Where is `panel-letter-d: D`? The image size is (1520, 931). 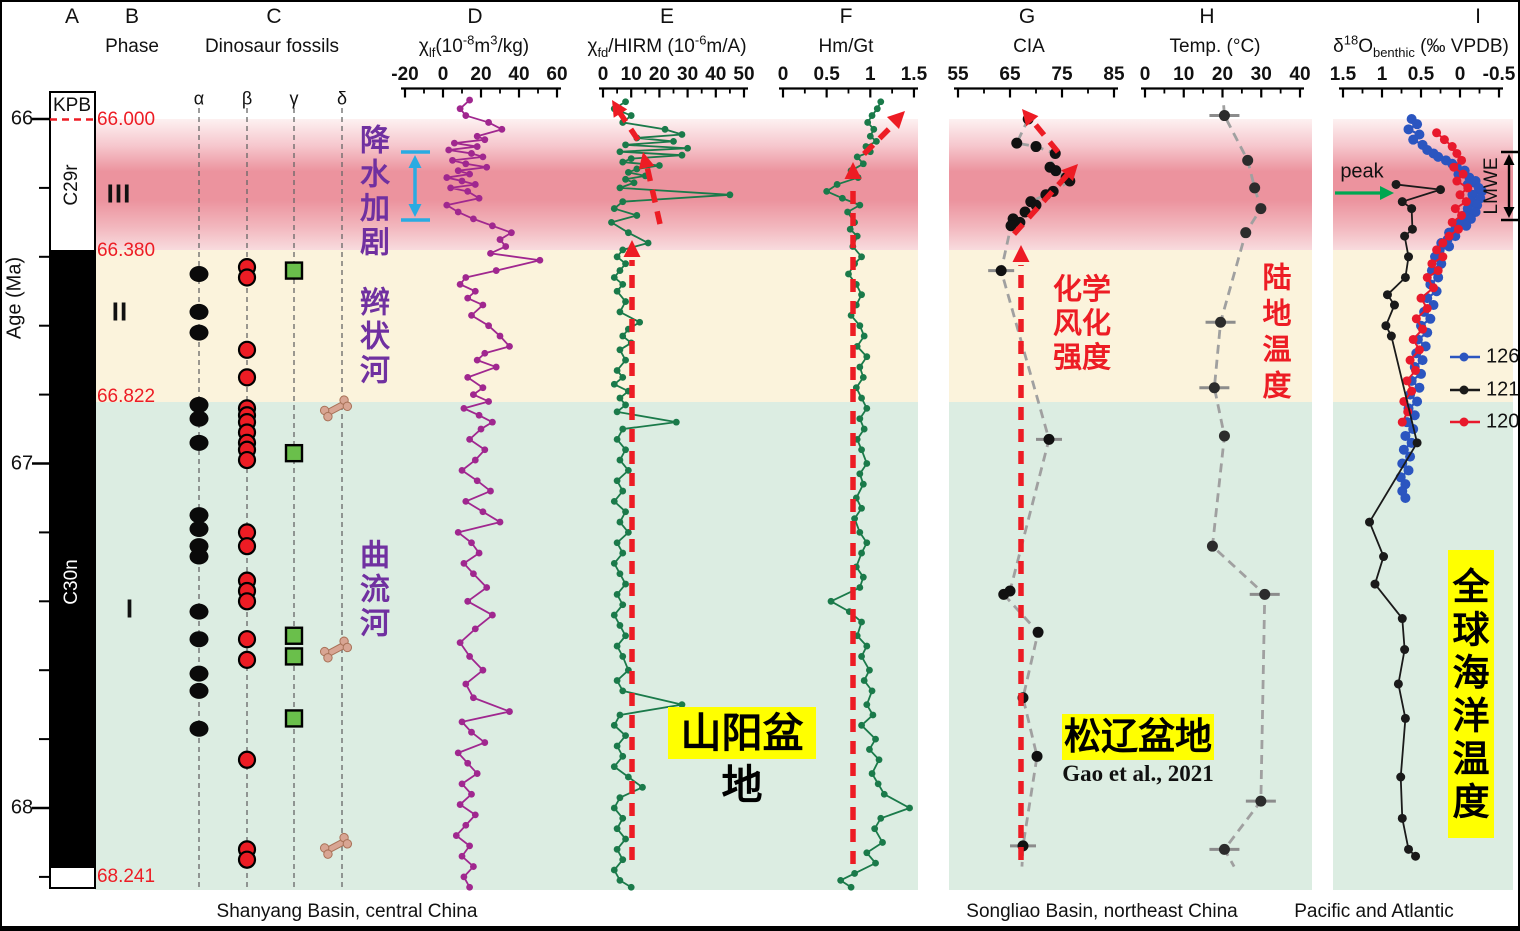
panel-letter-d: D is located at coordinates (475, 16).